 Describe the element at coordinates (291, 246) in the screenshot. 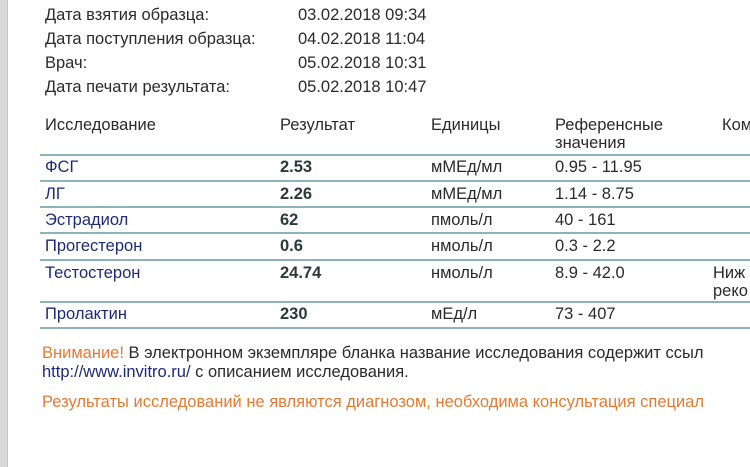

I see `result-value: 0.6` at that location.